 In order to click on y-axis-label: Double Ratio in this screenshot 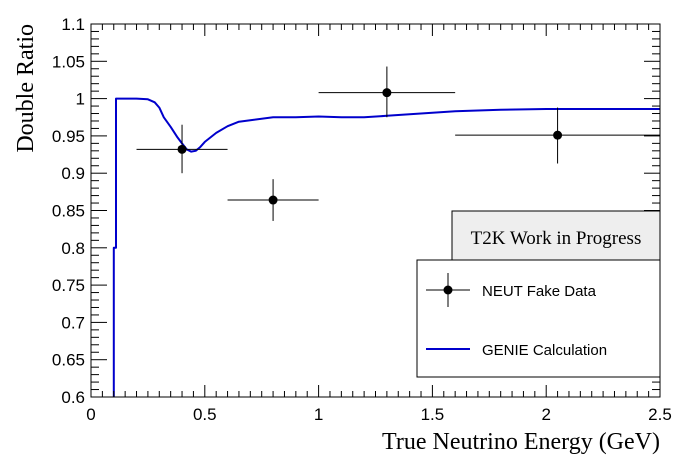, I will do `click(26, 88)`.